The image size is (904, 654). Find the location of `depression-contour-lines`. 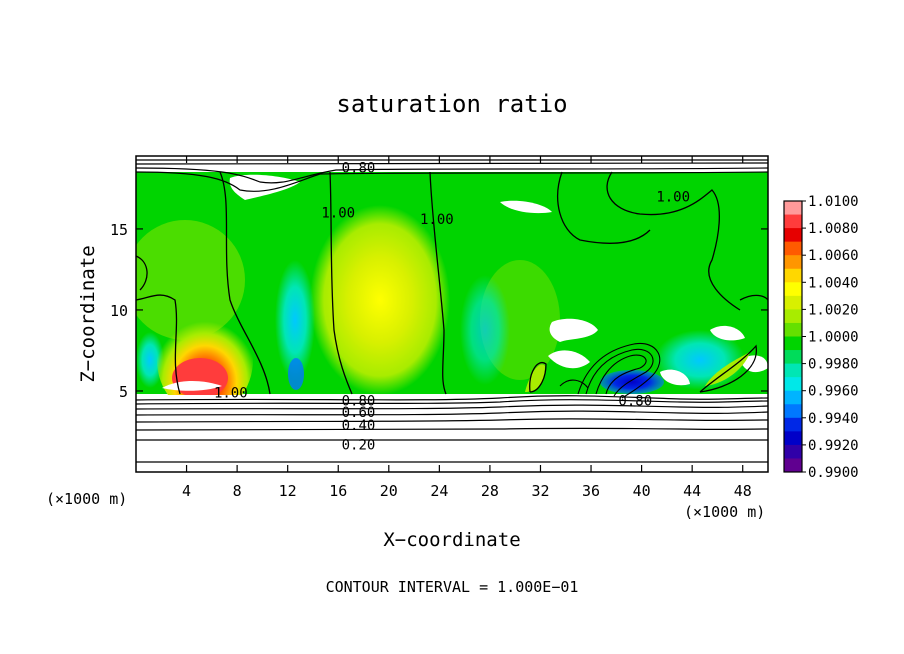

depression-contour-lines is located at coordinates (610, 370).